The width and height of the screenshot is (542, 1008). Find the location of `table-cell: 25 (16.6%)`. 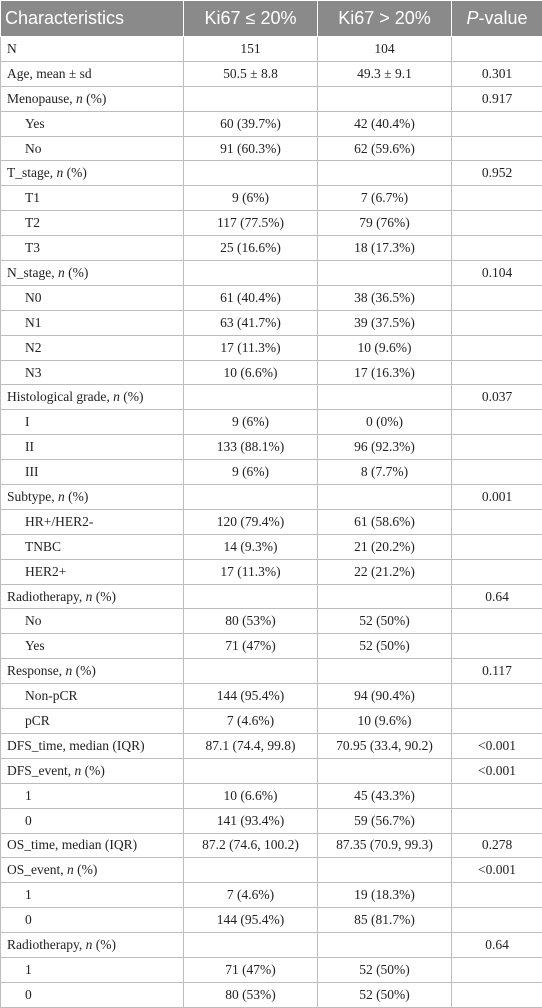

table-cell: 25 (16.6%) is located at coordinates (250, 248).